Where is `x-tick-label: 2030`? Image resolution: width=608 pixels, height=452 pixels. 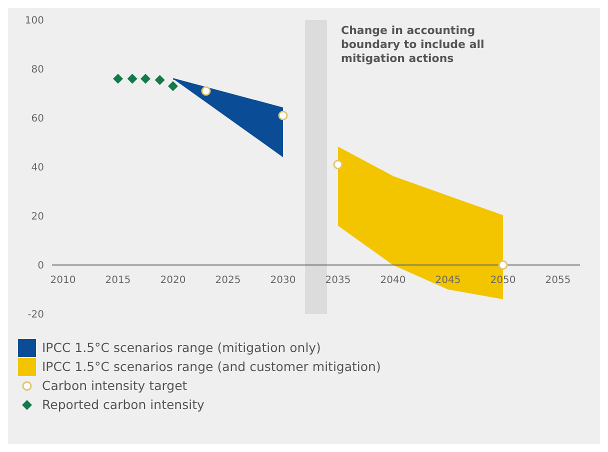 x-tick-label: 2030 is located at coordinates (283, 280).